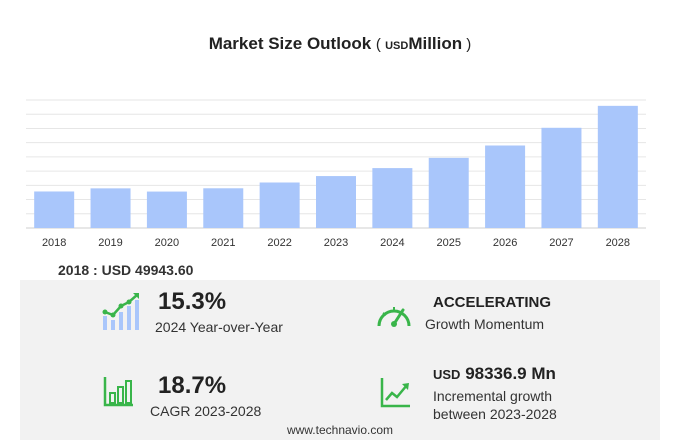  Describe the element at coordinates (395, 393) in the screenshot. I see `trend-line-icon` at that location.